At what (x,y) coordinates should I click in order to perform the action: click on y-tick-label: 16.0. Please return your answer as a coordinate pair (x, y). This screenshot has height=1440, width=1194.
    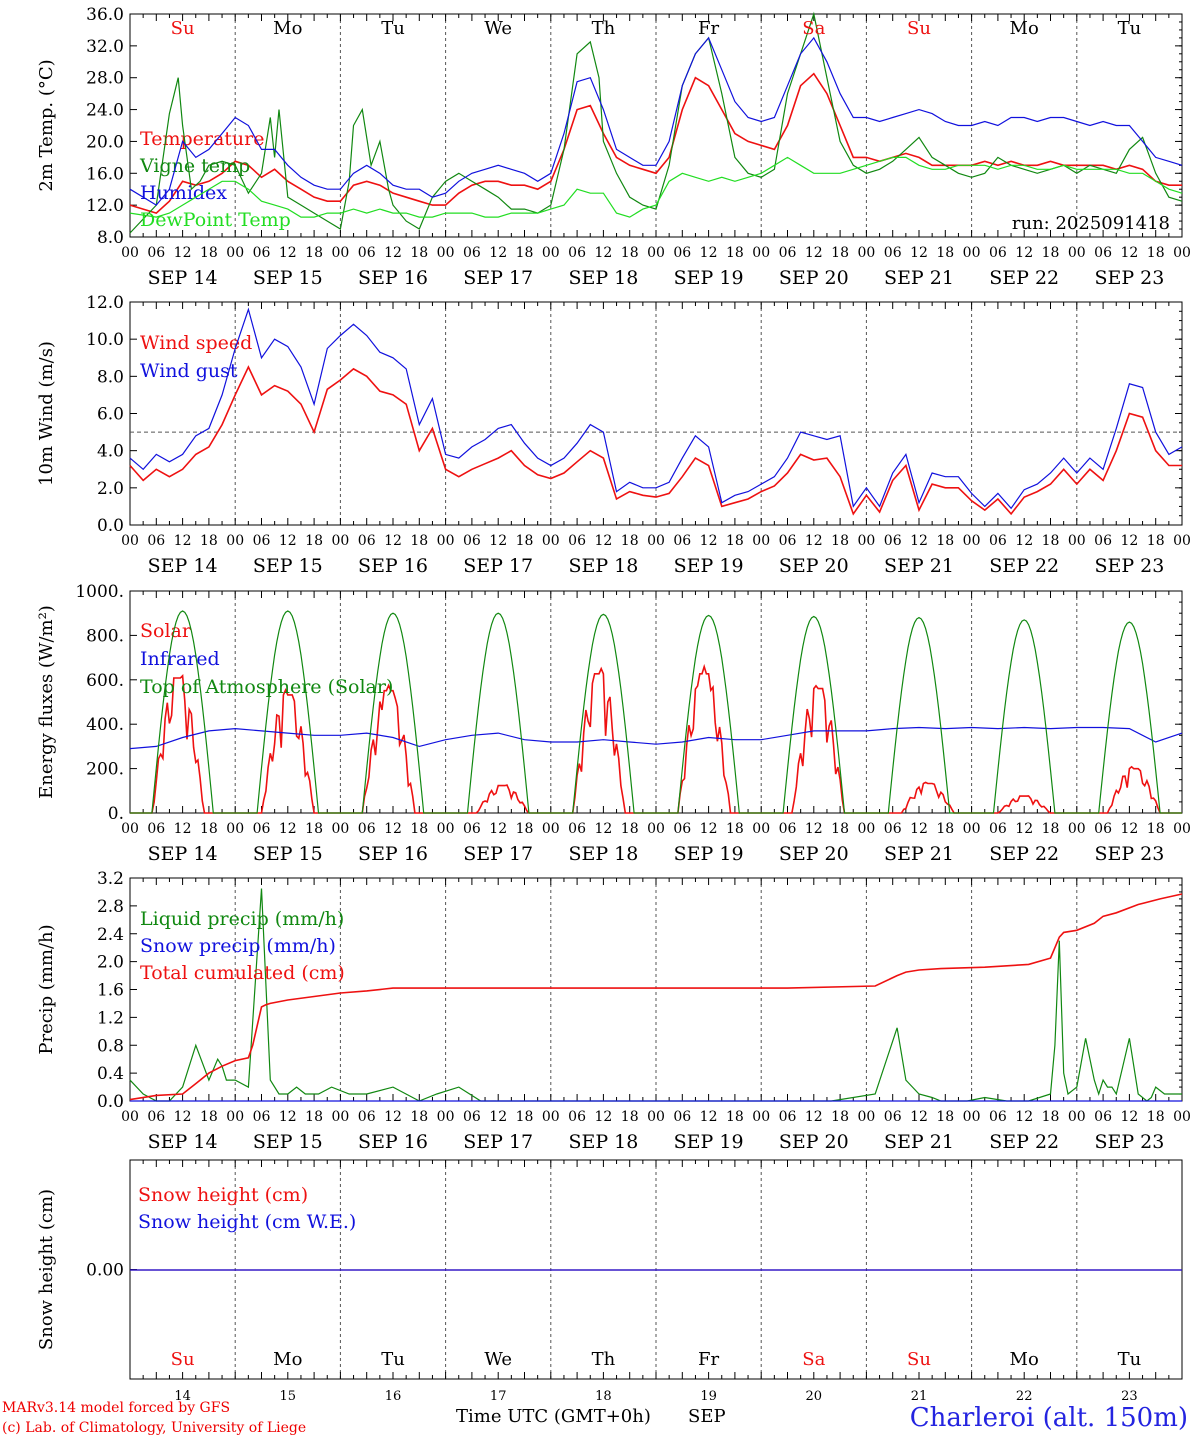
    Looking at the image, I should click on (105, 174).